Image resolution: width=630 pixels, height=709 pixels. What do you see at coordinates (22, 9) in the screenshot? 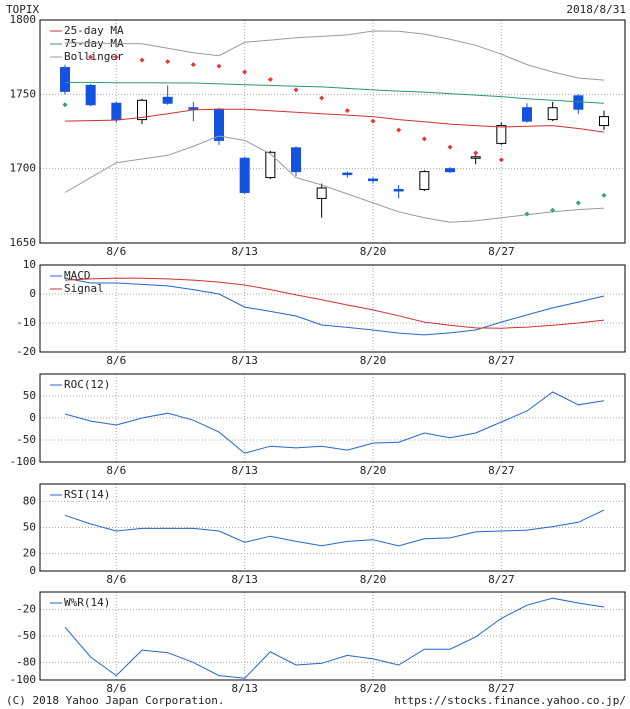
I see `symbol: TOPIX` at bounding box center [22, 9].